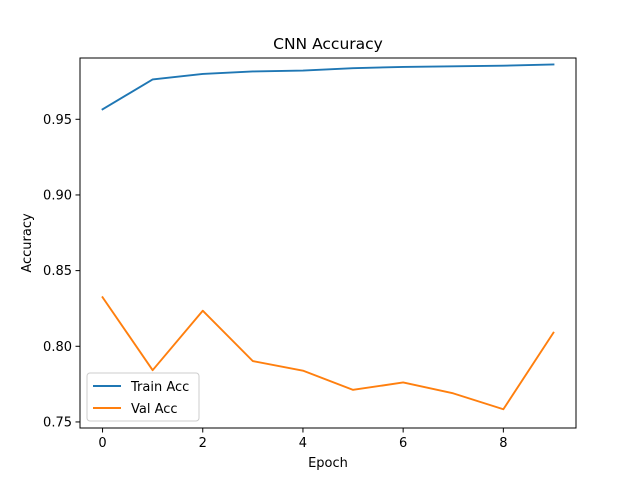 The height and width of the screenshot is (480, 640). Describe the element at coordinates (27, 243) in the screenshot. I see `y-axis-label: Accuracy` at that location.